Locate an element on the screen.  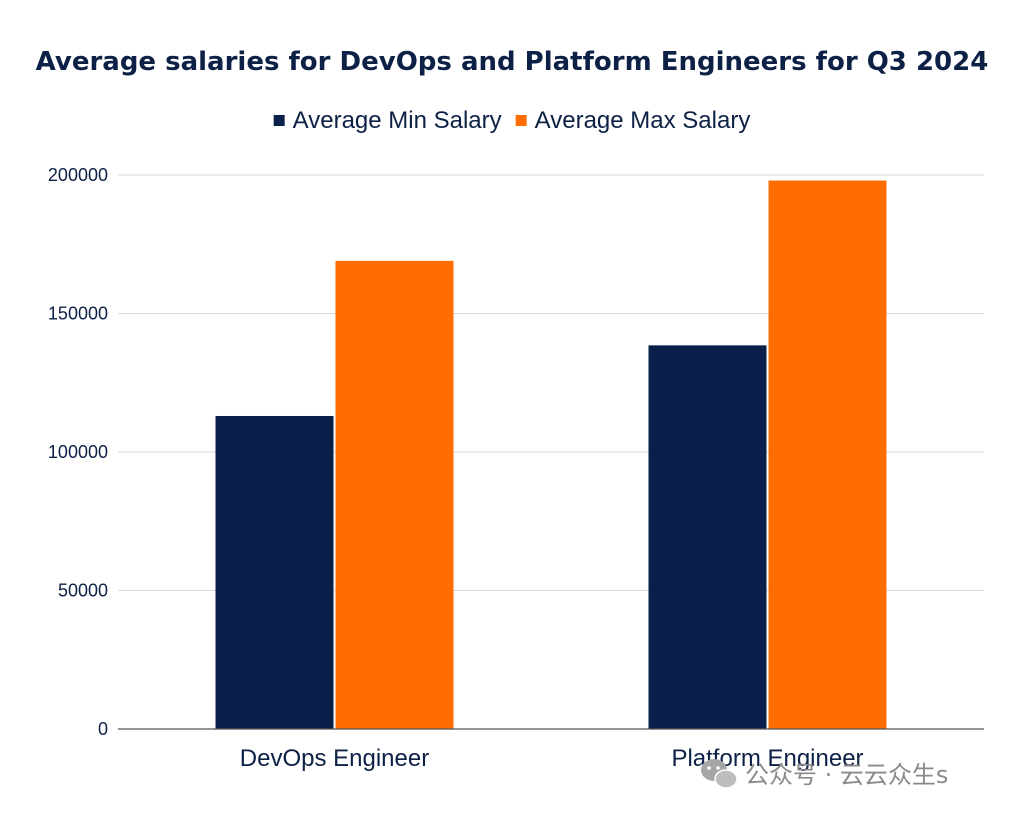
chart-legend: Average Min Salary Average Max Salary is located at coordinates (512, 120).